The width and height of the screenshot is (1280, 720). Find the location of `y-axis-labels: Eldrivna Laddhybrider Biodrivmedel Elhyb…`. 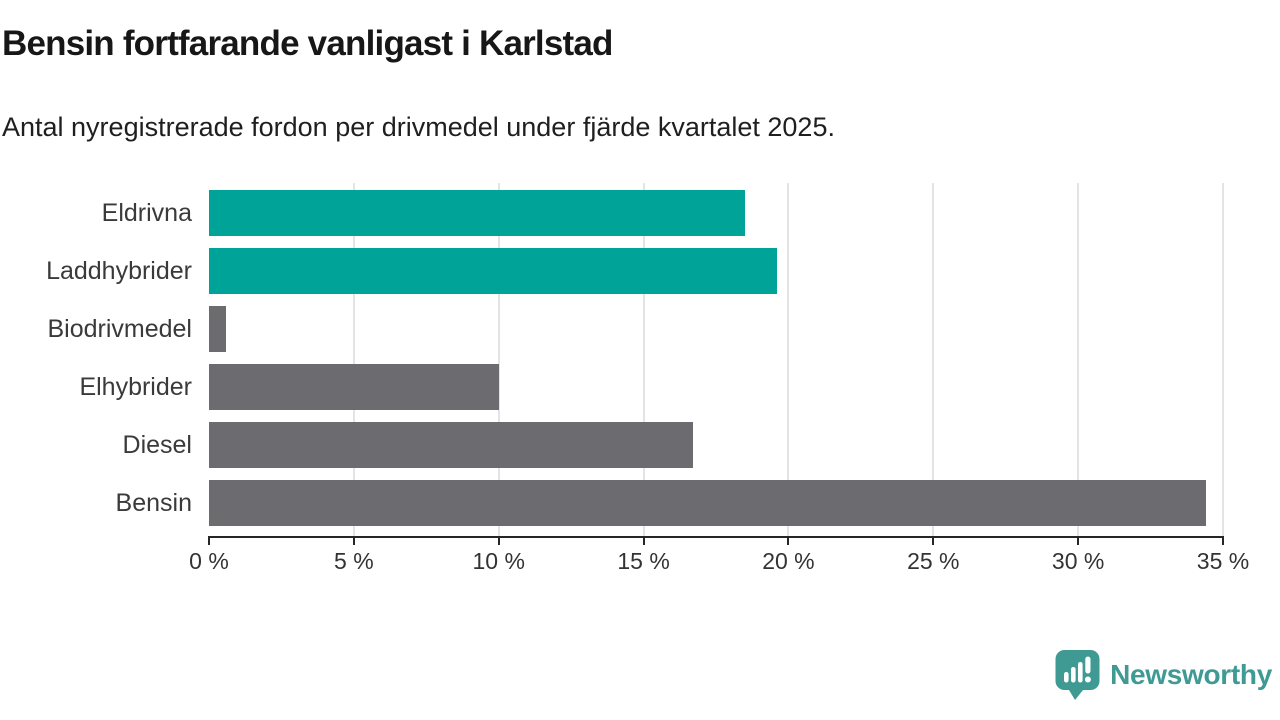

y-axis-labels: Eldrivna Laddhybrider Biodrivmedel Elhyb… is located at coordinates (96, 359).